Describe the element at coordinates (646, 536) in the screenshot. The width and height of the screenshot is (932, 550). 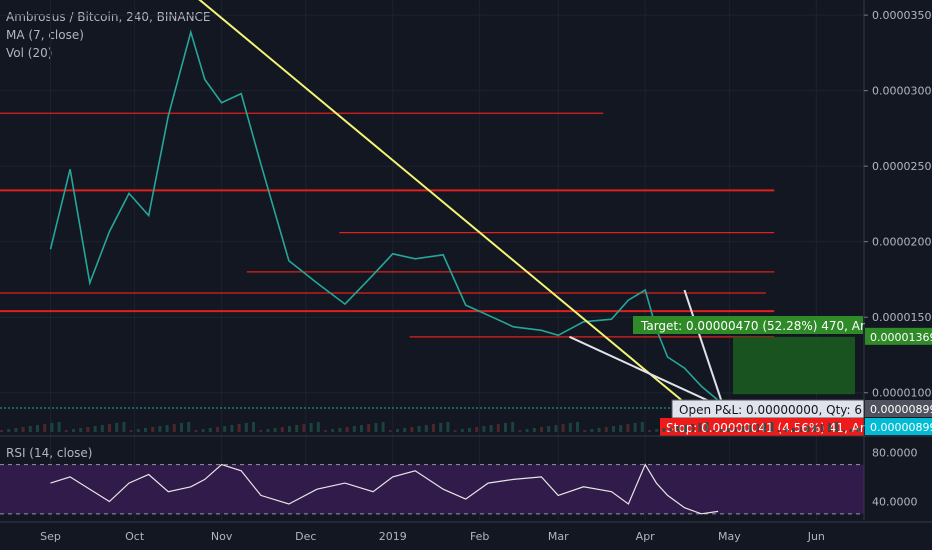
I see `time-tick-label: Apr` at that location.